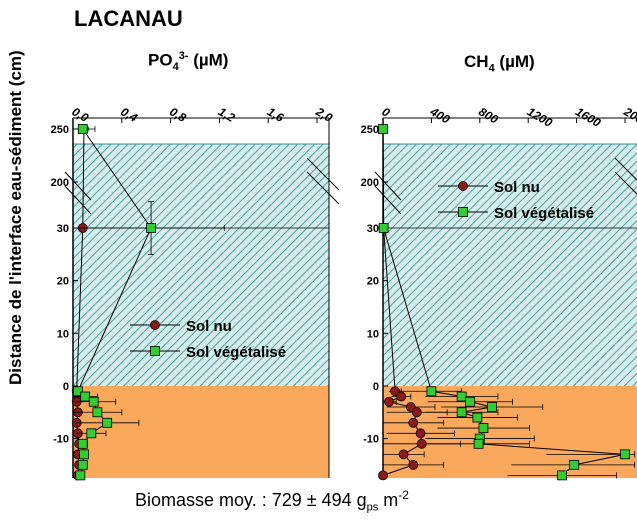 Image resolution: width=637 pixels, height=525 pixels. What do you see at coordinates (403, 495) in the screenshot?
I see `footer-sup: -2` at bounding box center [403, 495].